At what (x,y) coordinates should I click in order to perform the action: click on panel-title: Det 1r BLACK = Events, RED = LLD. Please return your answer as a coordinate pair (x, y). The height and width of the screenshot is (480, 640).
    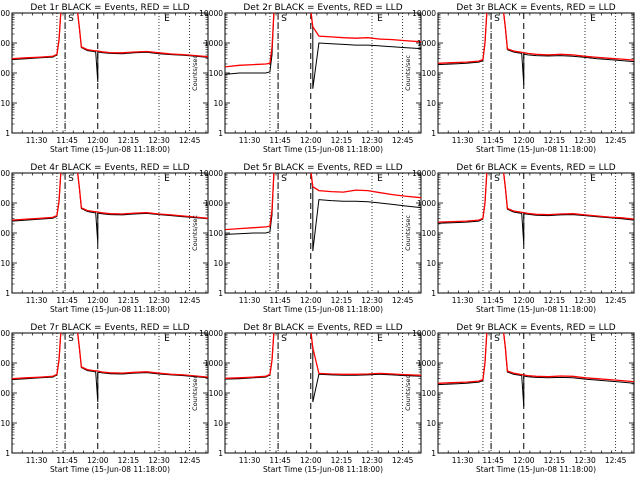
    Looking at the image, I should click on (109, 8).